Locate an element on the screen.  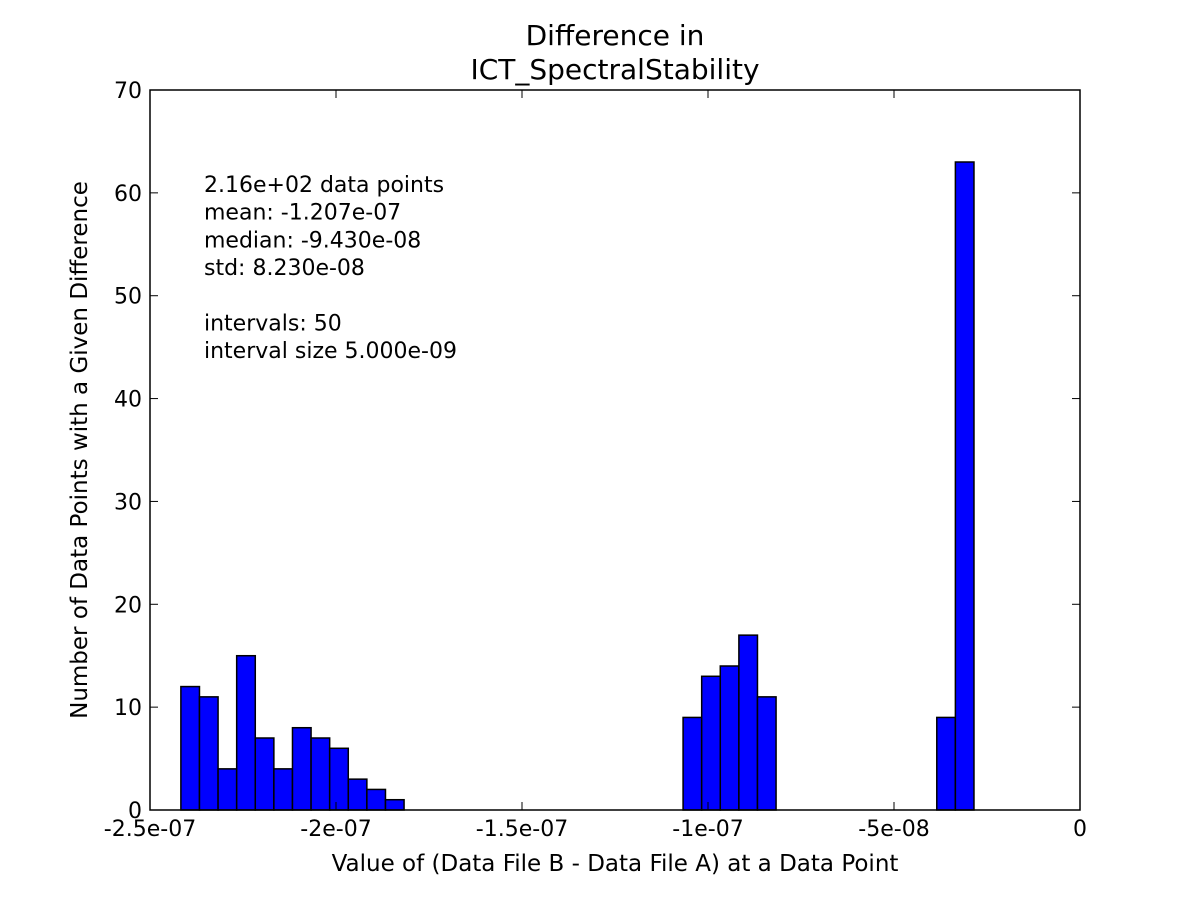
x-tick-label: 0 is located at coordinates (1080, 829).